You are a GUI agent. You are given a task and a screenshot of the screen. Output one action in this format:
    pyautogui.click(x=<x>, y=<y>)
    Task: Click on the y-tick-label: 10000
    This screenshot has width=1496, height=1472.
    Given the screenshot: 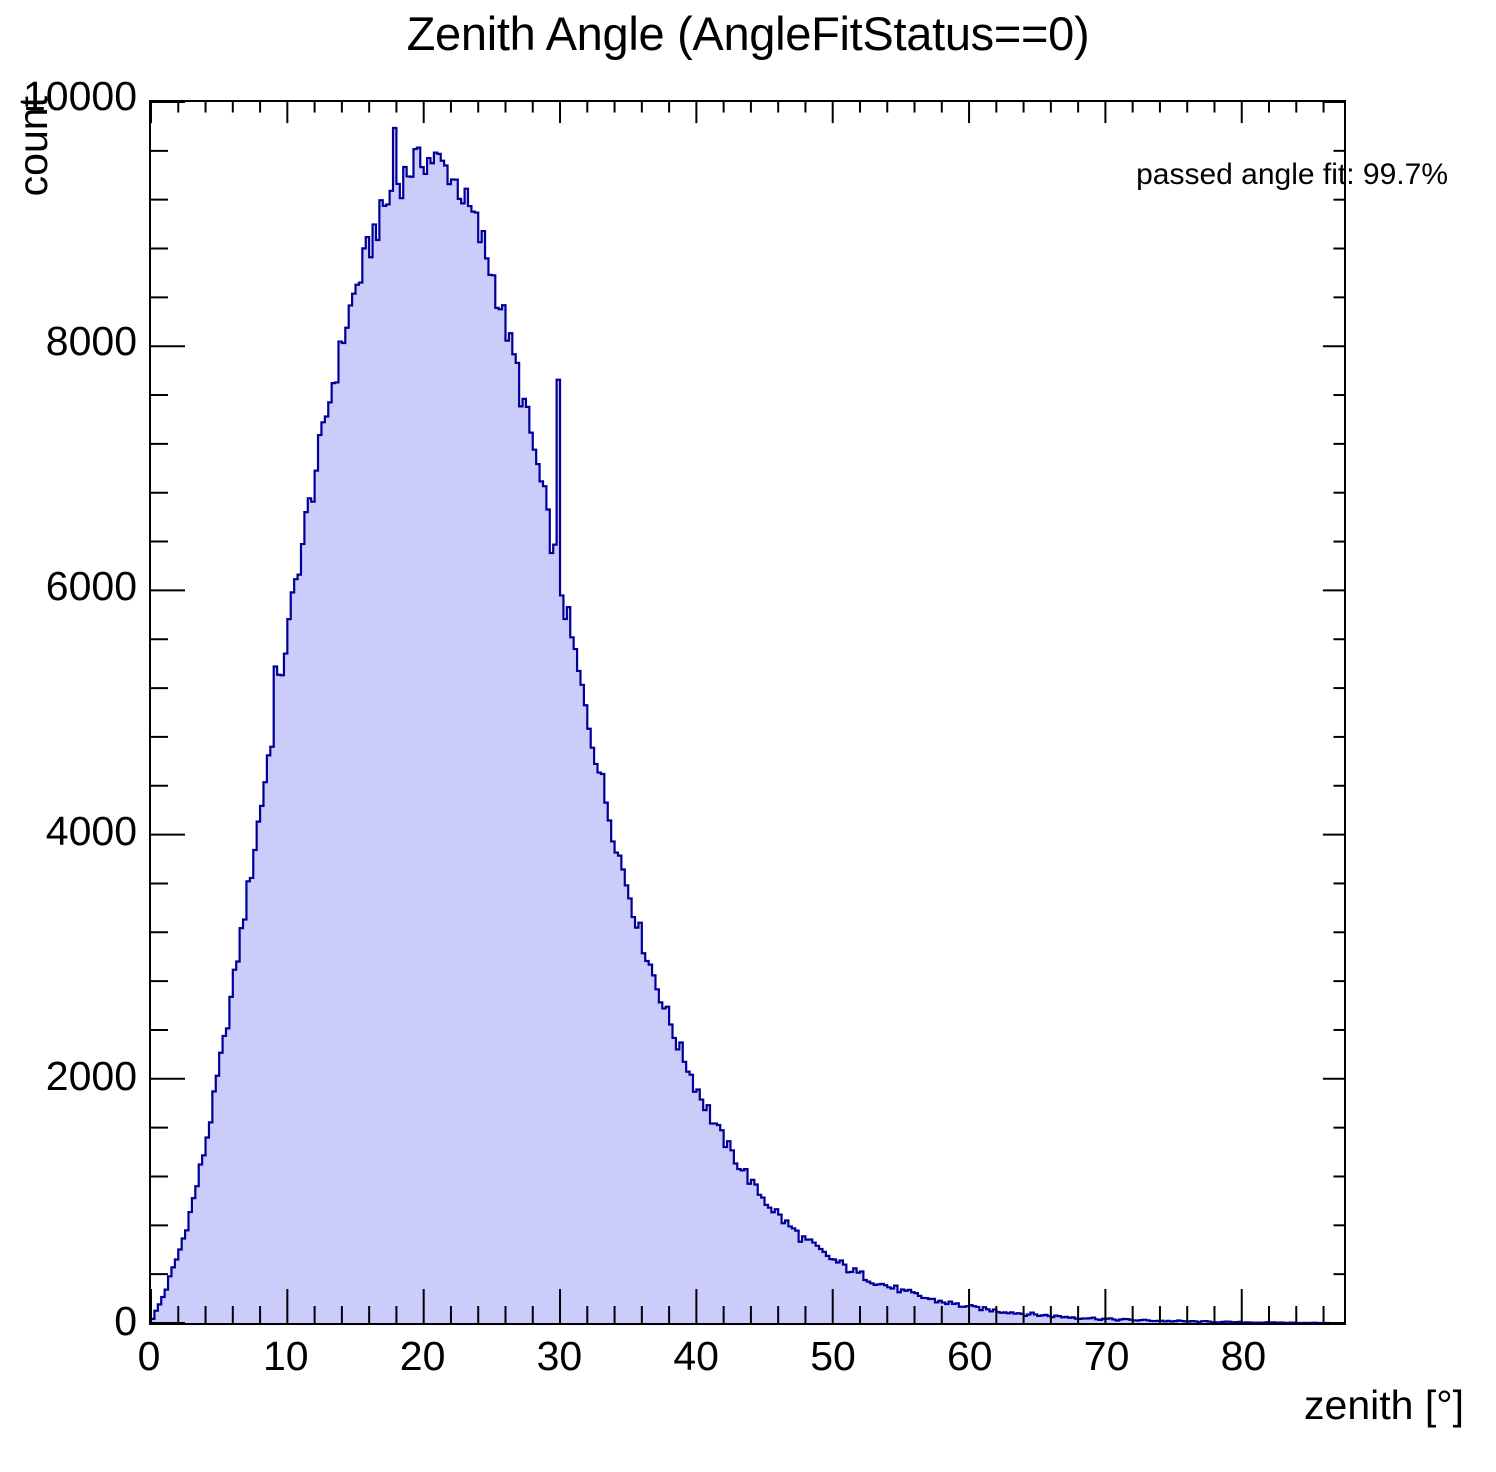 What is the action you would take?
    pyautogui.click(x=79, y=96)
    